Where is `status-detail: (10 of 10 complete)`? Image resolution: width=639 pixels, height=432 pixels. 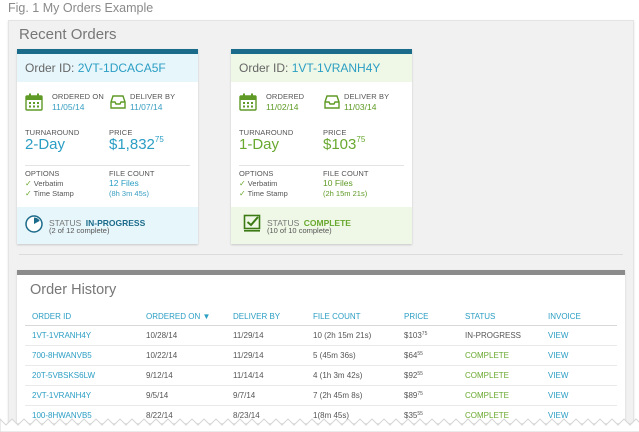 status-detail: (10 of 10 complete) is located at coordinates (299, 230).